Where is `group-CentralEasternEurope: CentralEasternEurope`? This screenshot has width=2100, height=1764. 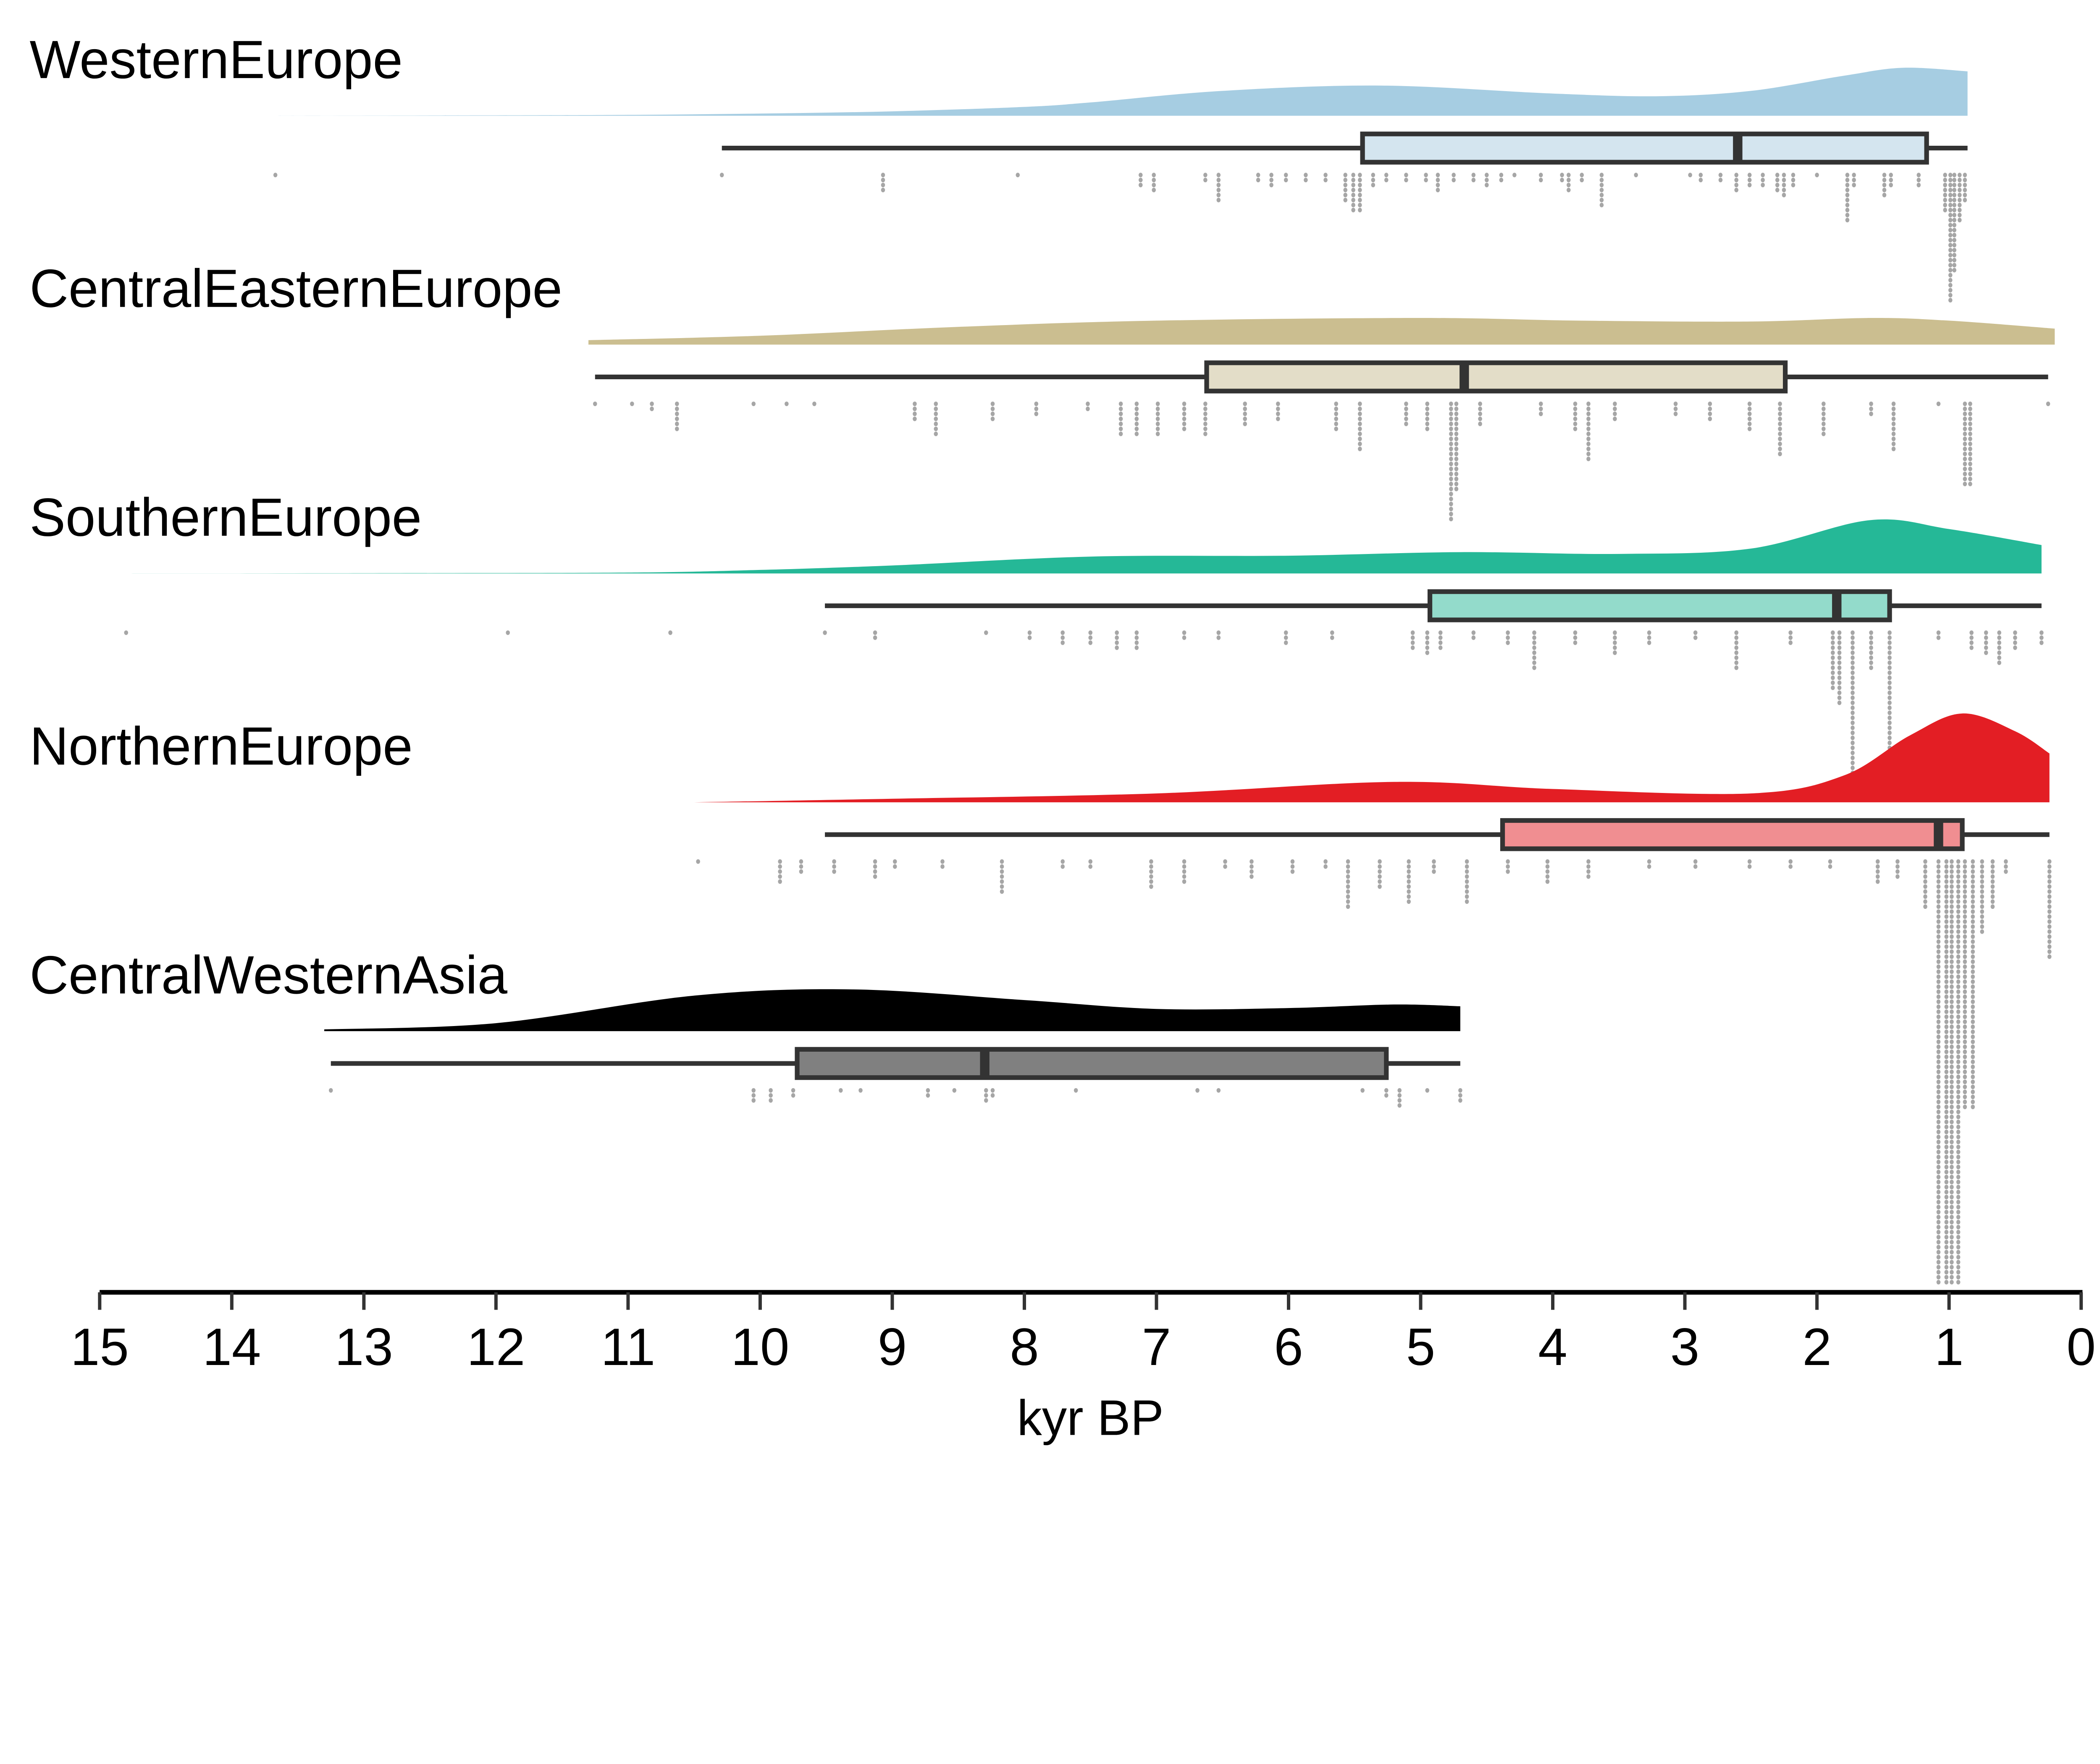
group-CentralEasternEurope: CentralEasternEurope is located at coordinates (1042, 390).